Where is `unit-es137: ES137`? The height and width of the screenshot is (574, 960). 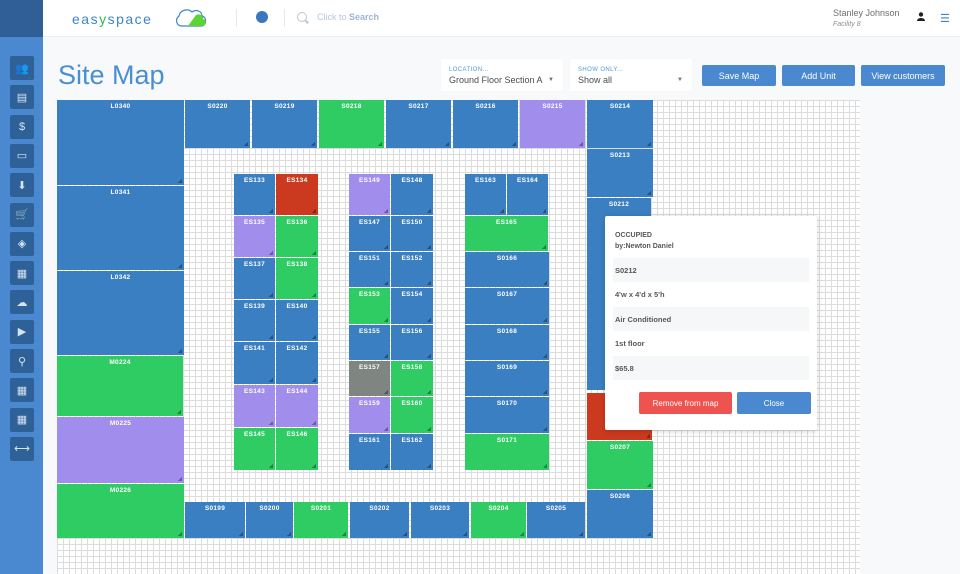
unit-es137: ES137 is located at coordinates (254, 278).